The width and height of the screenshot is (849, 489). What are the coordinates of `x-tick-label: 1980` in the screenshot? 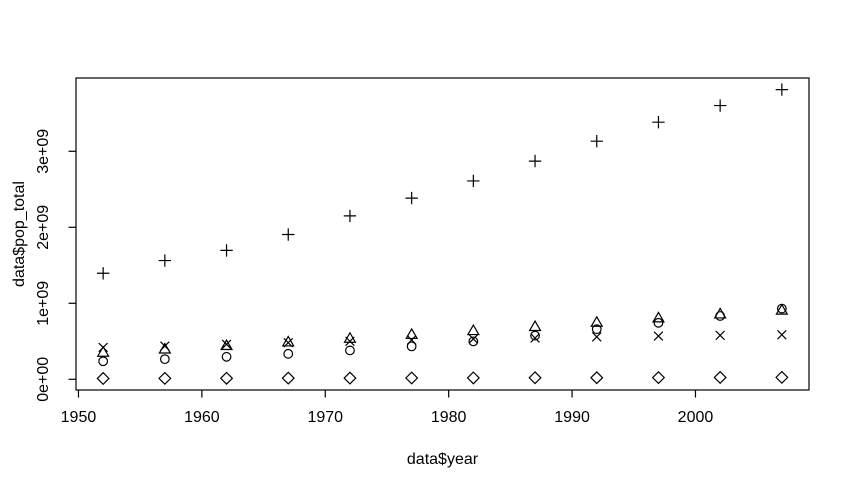 It's located at (449, 417).